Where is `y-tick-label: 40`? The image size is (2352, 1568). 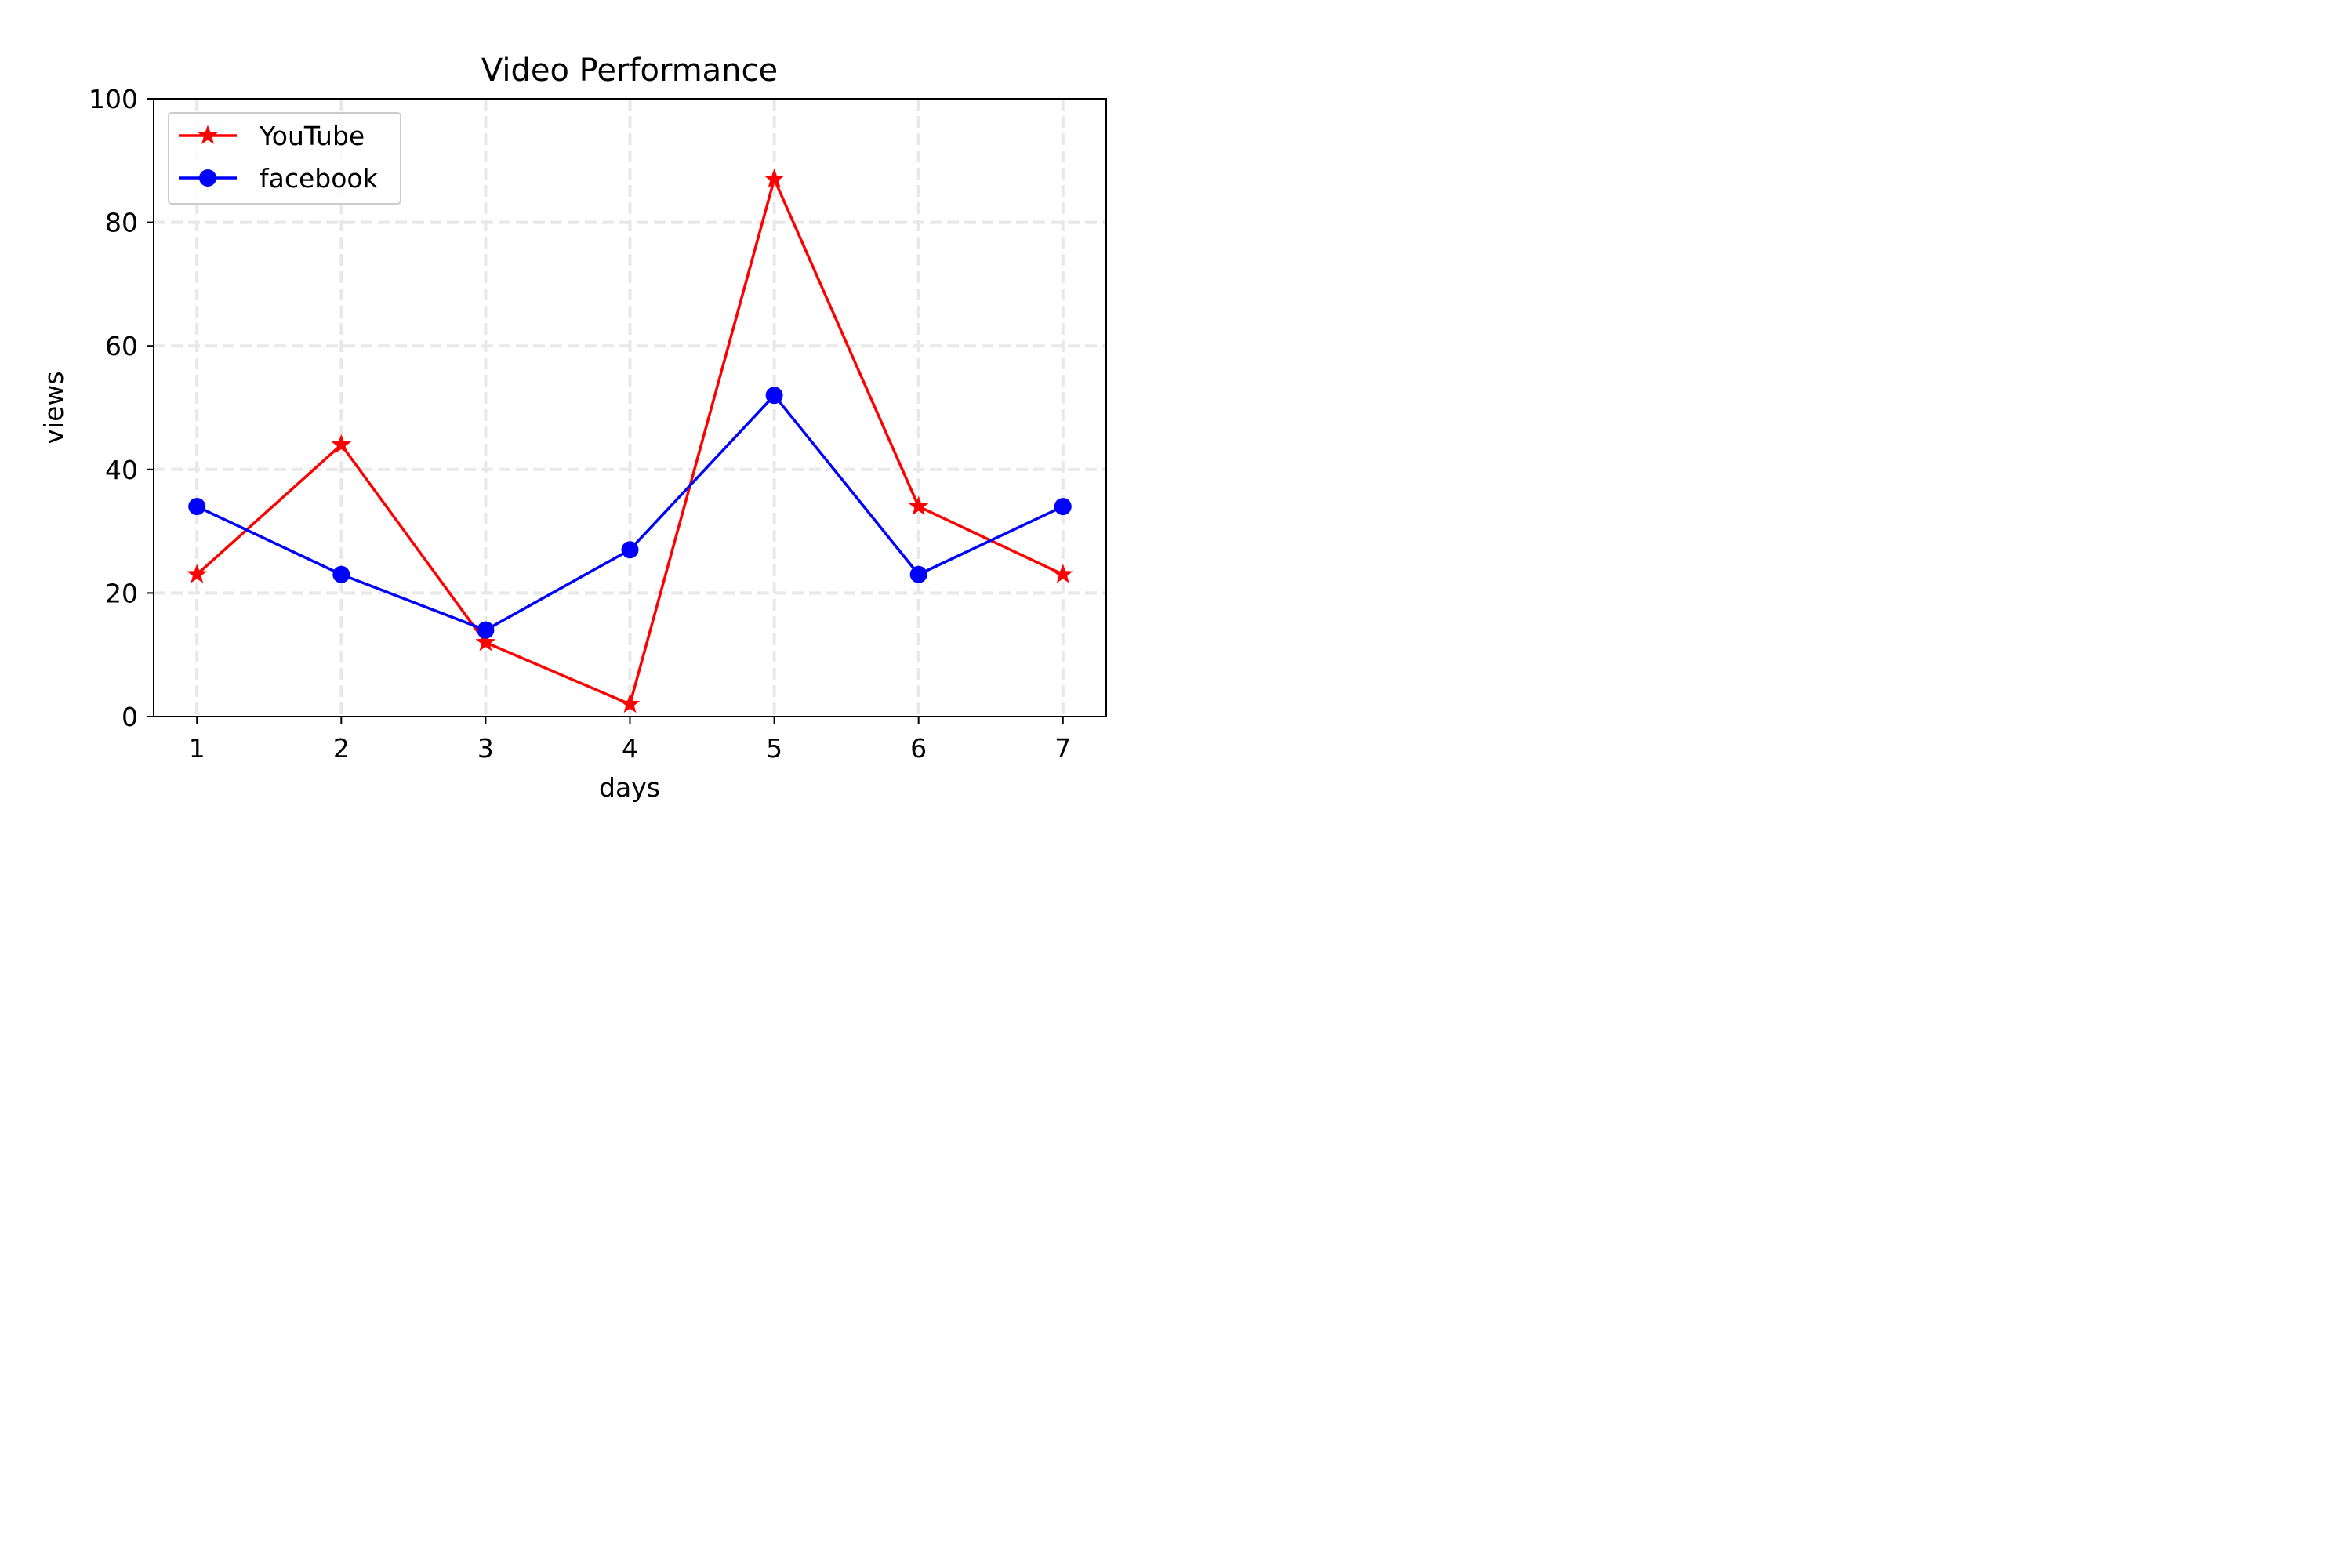
y-tick-label: 40 is located at coordinates (122, 470).